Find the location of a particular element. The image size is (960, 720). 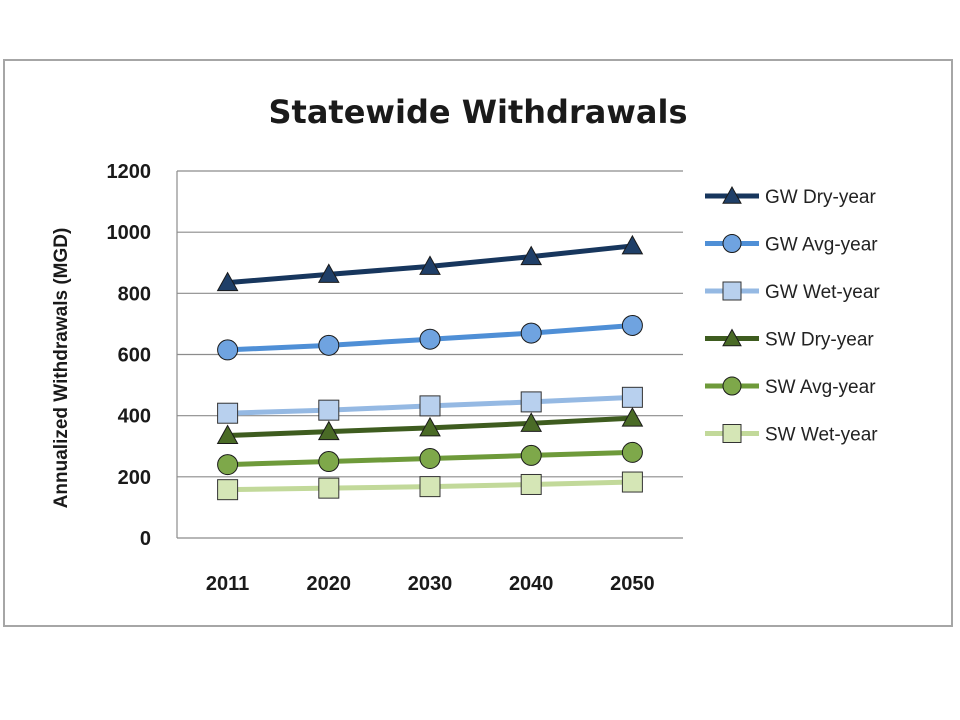

series-gw-wet-year is located at coordinates (430, 405).